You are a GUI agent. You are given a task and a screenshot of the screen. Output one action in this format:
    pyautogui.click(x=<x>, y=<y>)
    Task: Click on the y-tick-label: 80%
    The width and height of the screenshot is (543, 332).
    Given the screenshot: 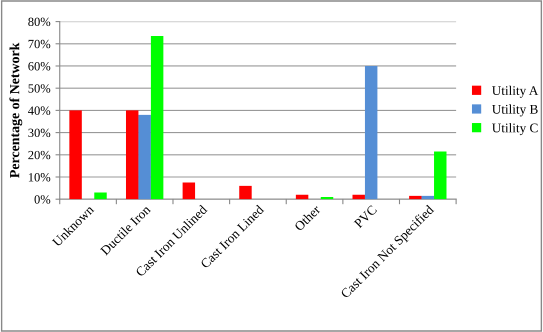 What is the action you would take?
    pyautogui.click(x=39, y=22)
    